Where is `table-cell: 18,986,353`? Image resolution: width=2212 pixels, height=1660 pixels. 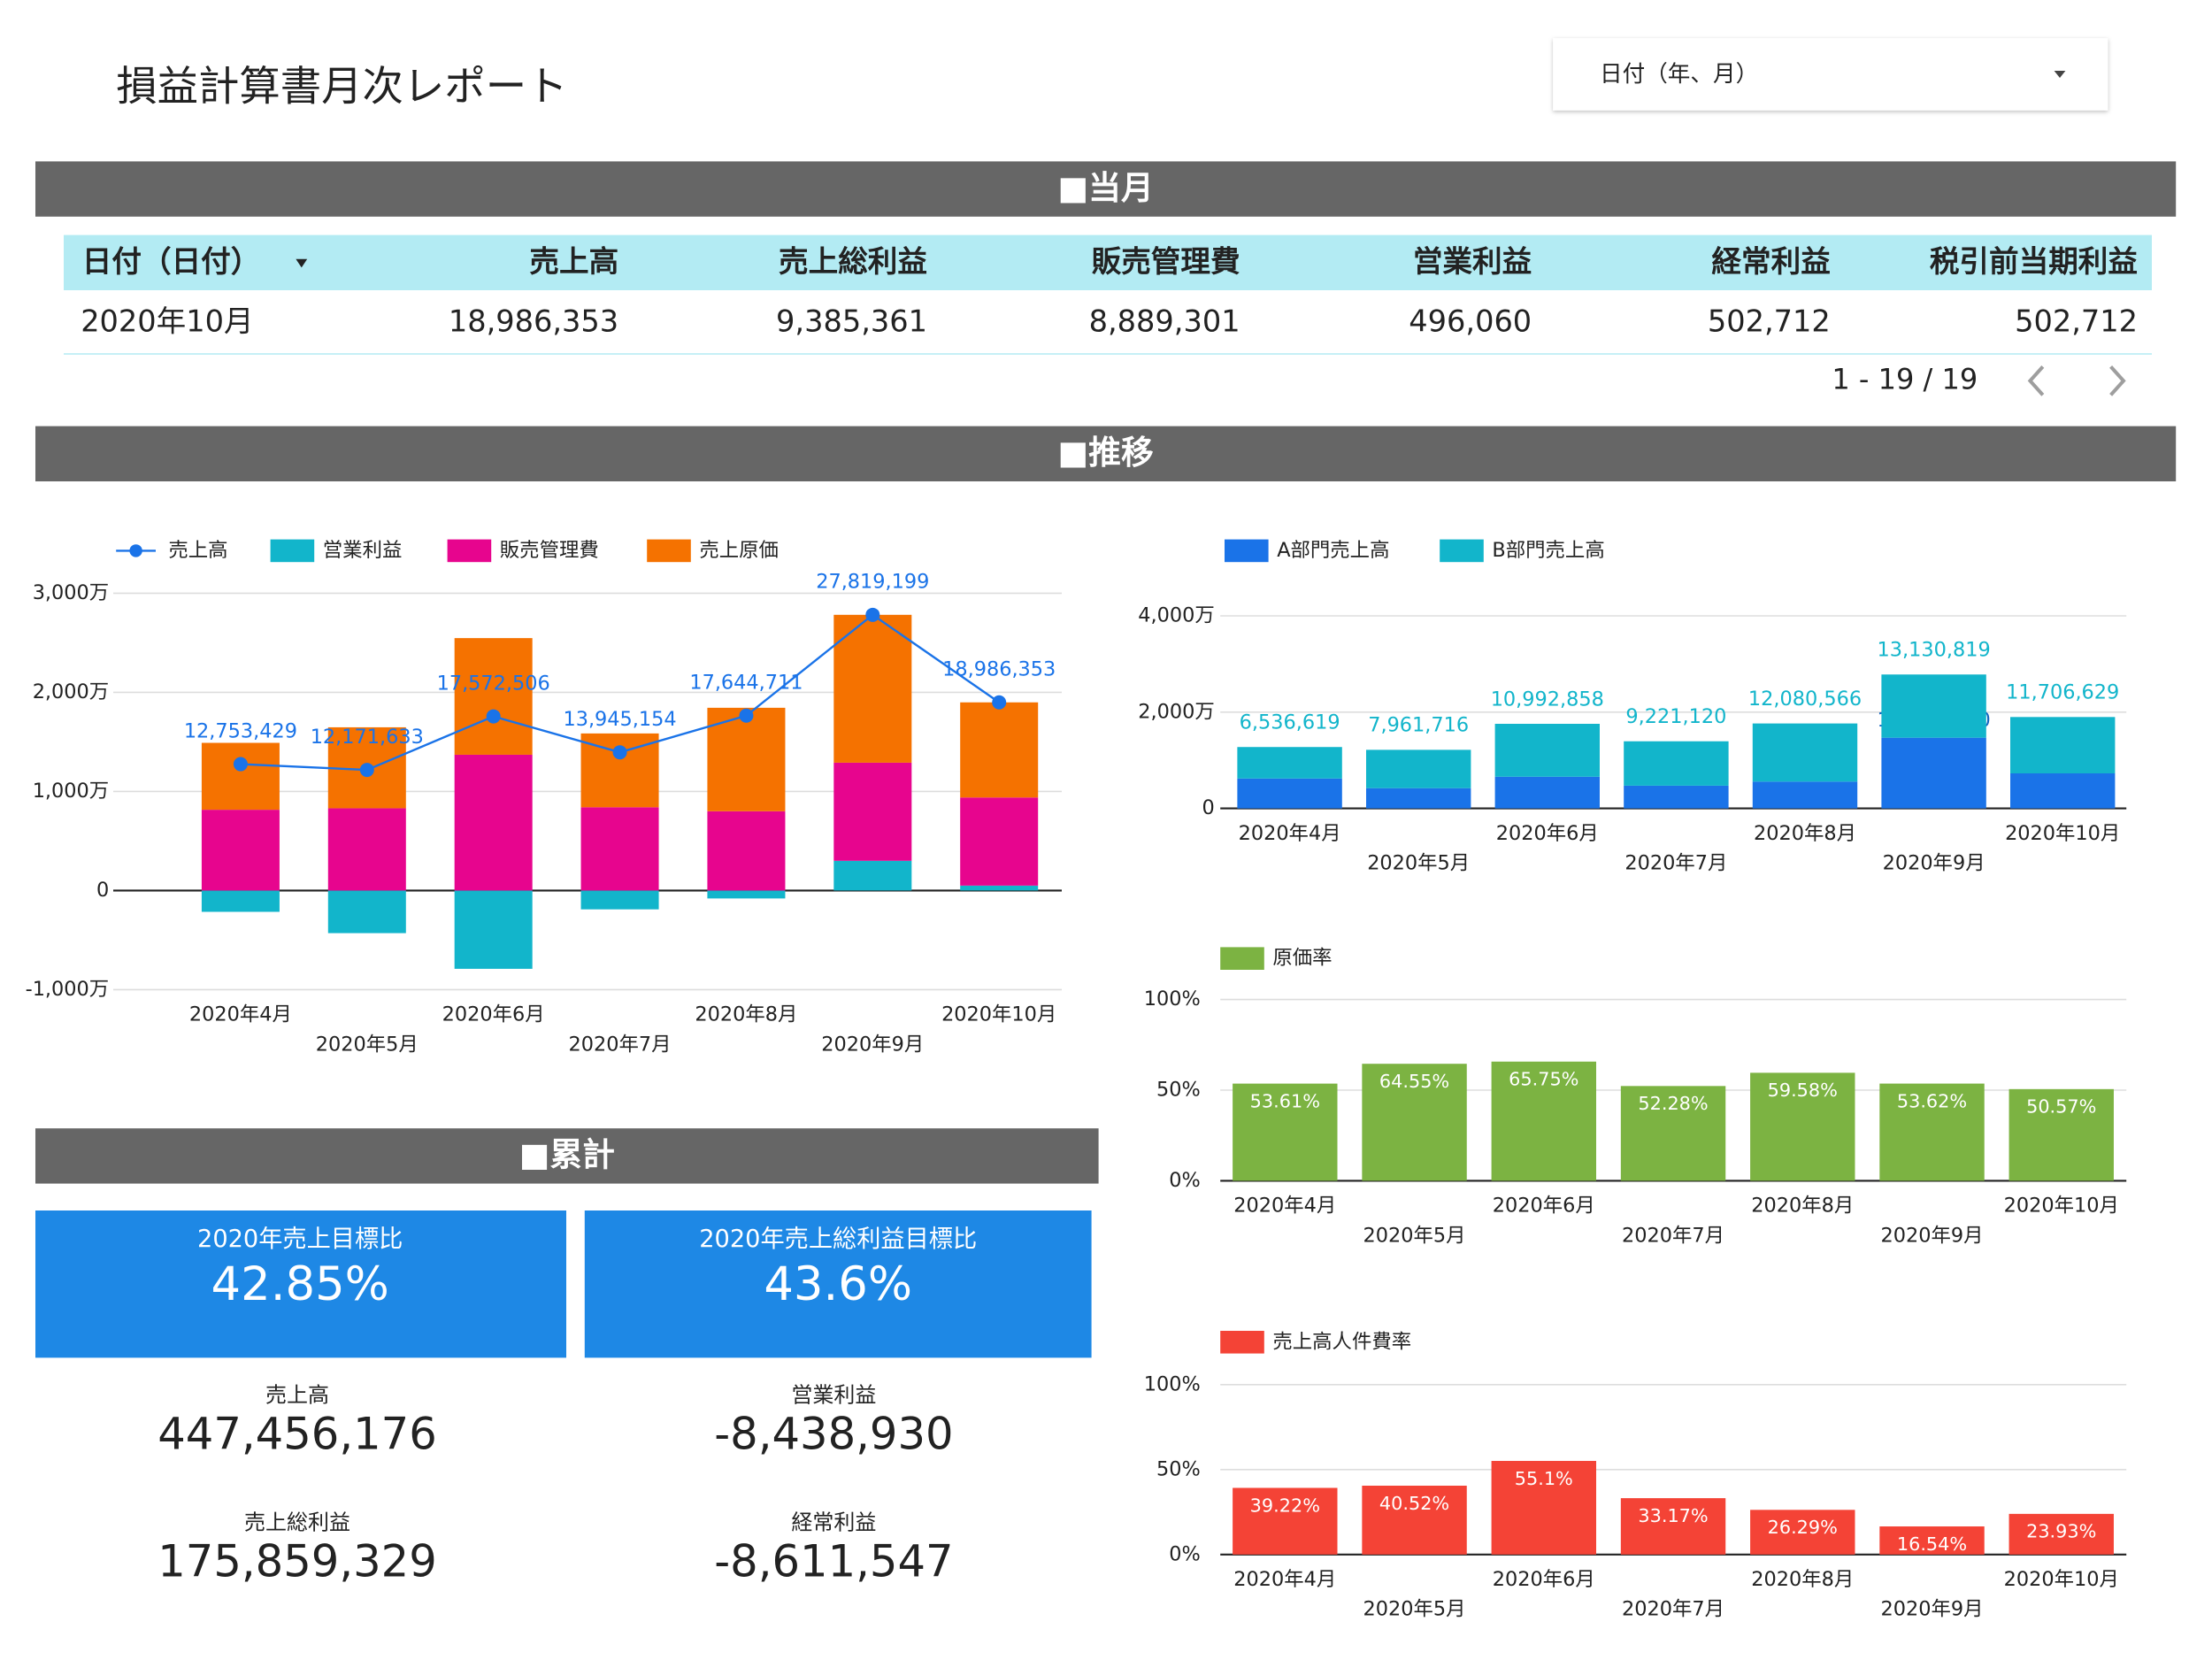
table-cell: 18,986,353 is located at coordinates (534, 321).